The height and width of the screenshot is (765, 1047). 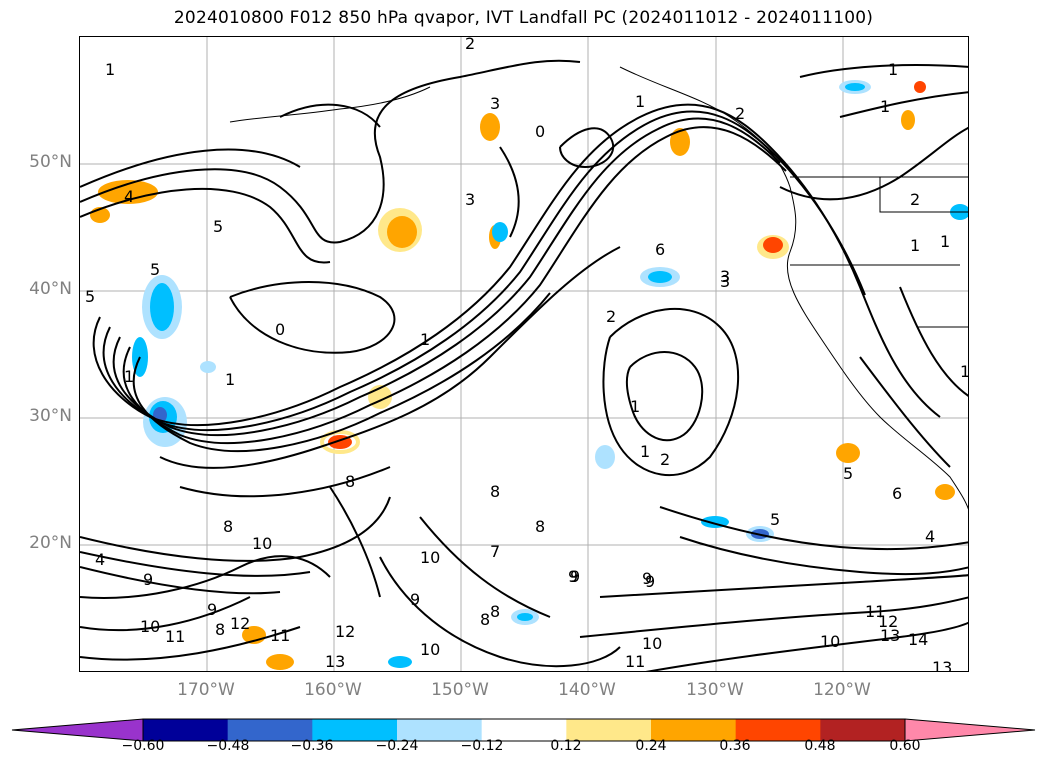 I want to click on contour-label: 7, so click(x=495, y=551).